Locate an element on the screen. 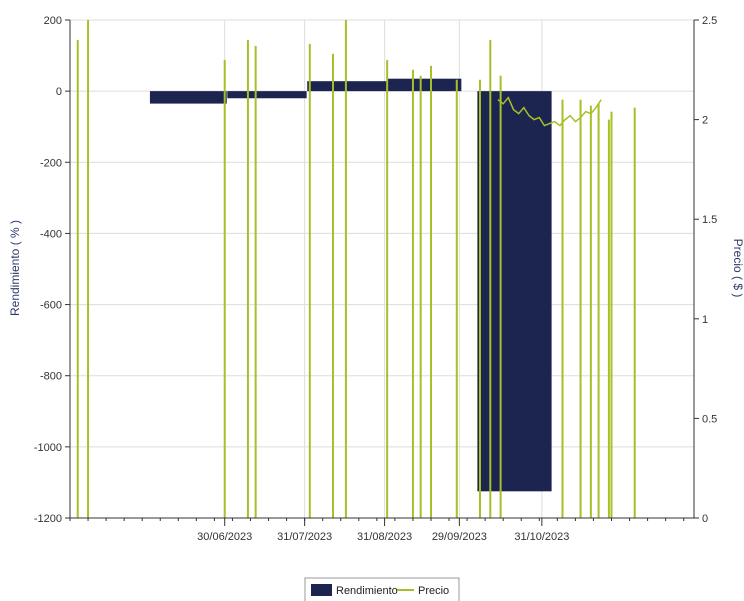 This screenshot has height=601, width=744. left-tick-label: -200 is located at coordinates (51, 163).